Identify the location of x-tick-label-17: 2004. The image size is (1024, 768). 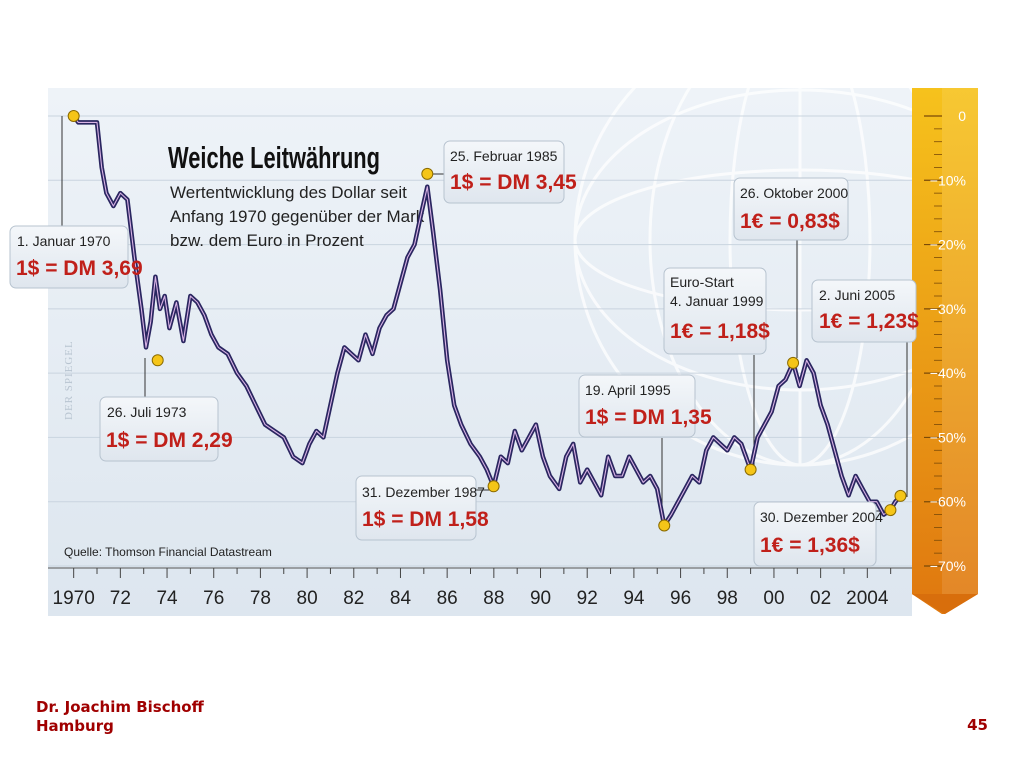
(867, 598).